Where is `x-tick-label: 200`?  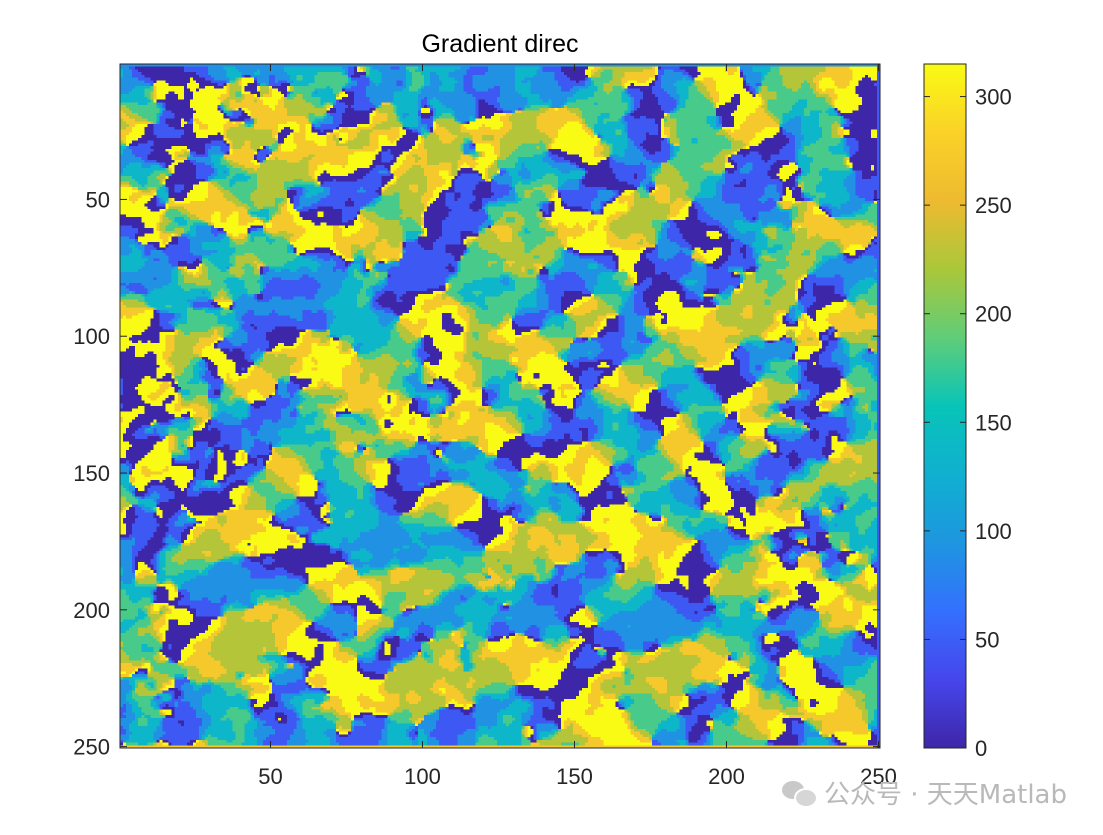
x-tick-label: 200 is located at coordinates (726, 776).